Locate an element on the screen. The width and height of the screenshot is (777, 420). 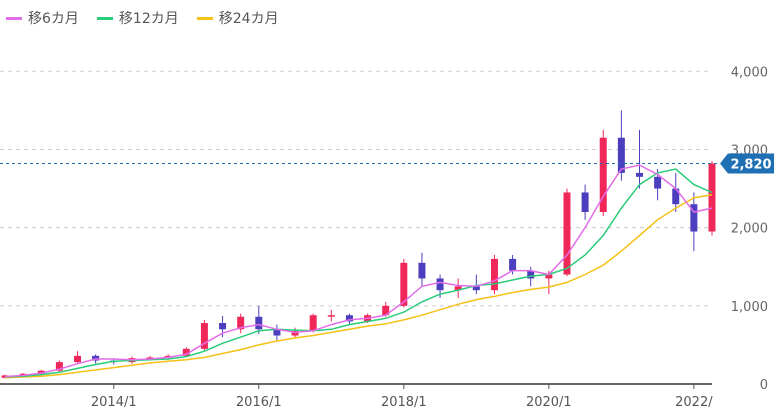
current-price-label: 2,820 is located at coordinates (750, 165).